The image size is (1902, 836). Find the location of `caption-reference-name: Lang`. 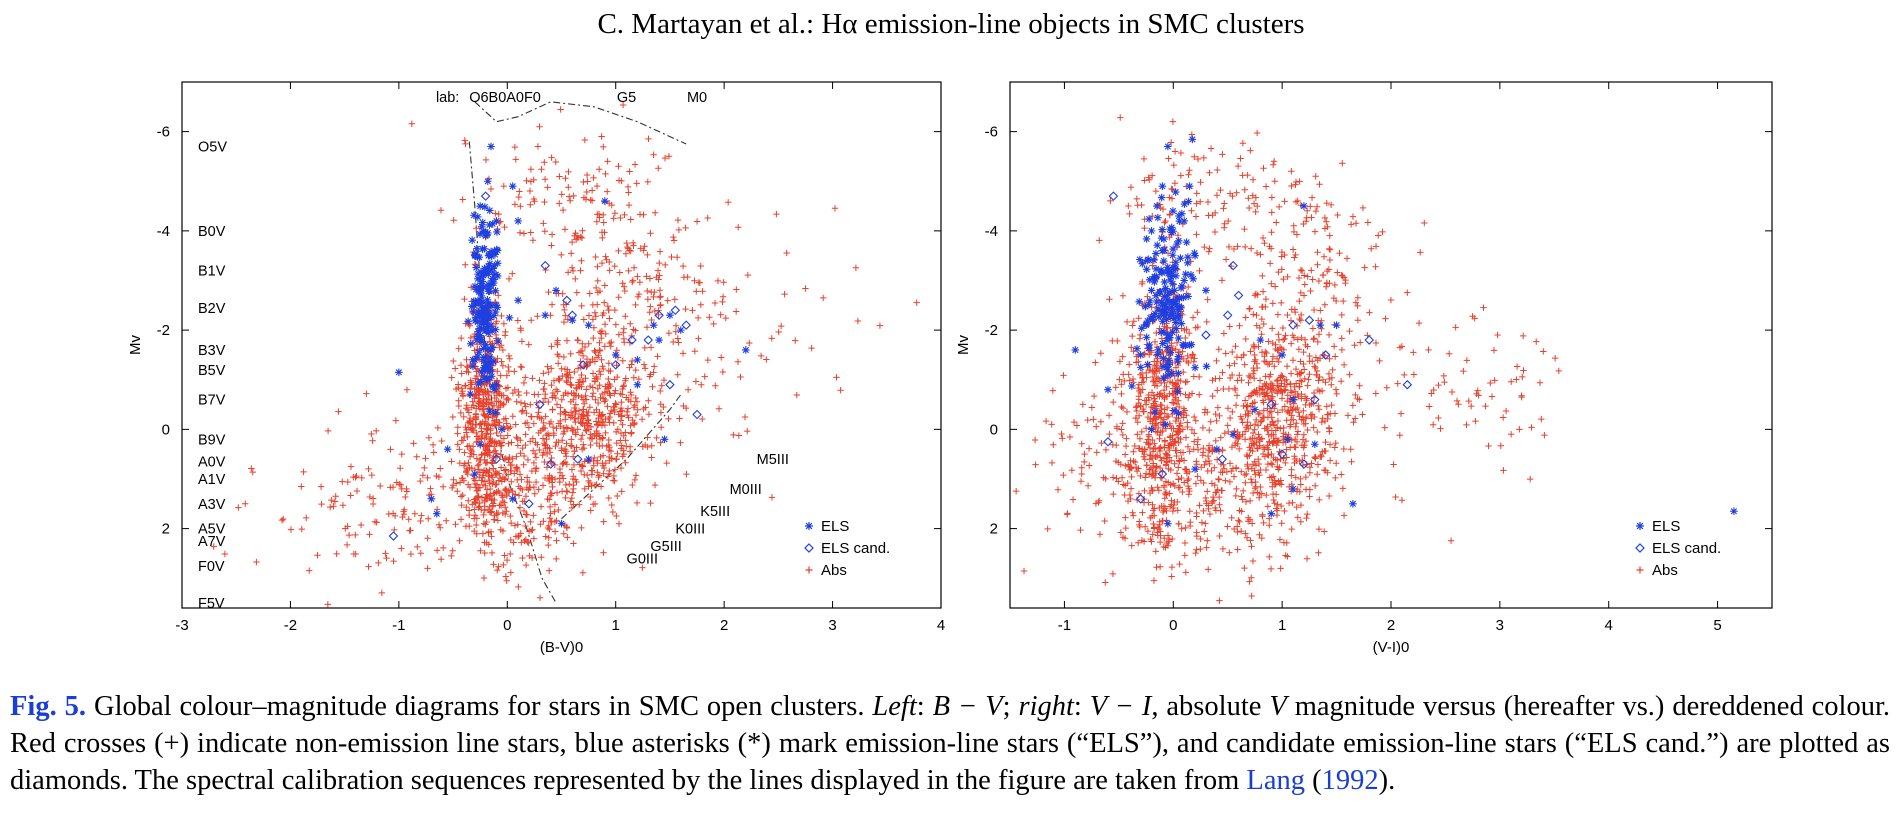

caption-reference-name: Lang is located at coordinates (1275, 780).